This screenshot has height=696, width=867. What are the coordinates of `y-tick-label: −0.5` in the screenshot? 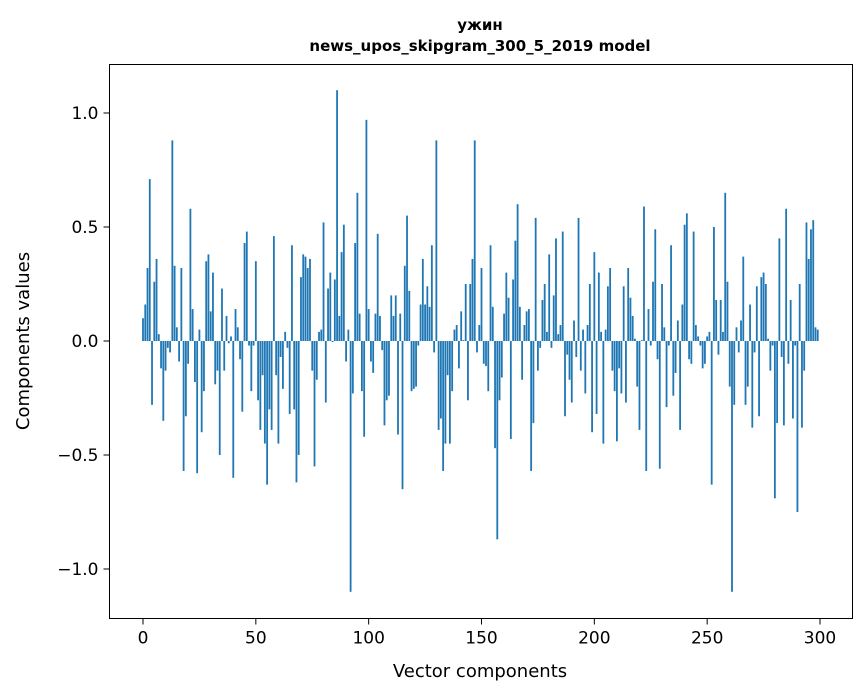 It's located at (77, 456).